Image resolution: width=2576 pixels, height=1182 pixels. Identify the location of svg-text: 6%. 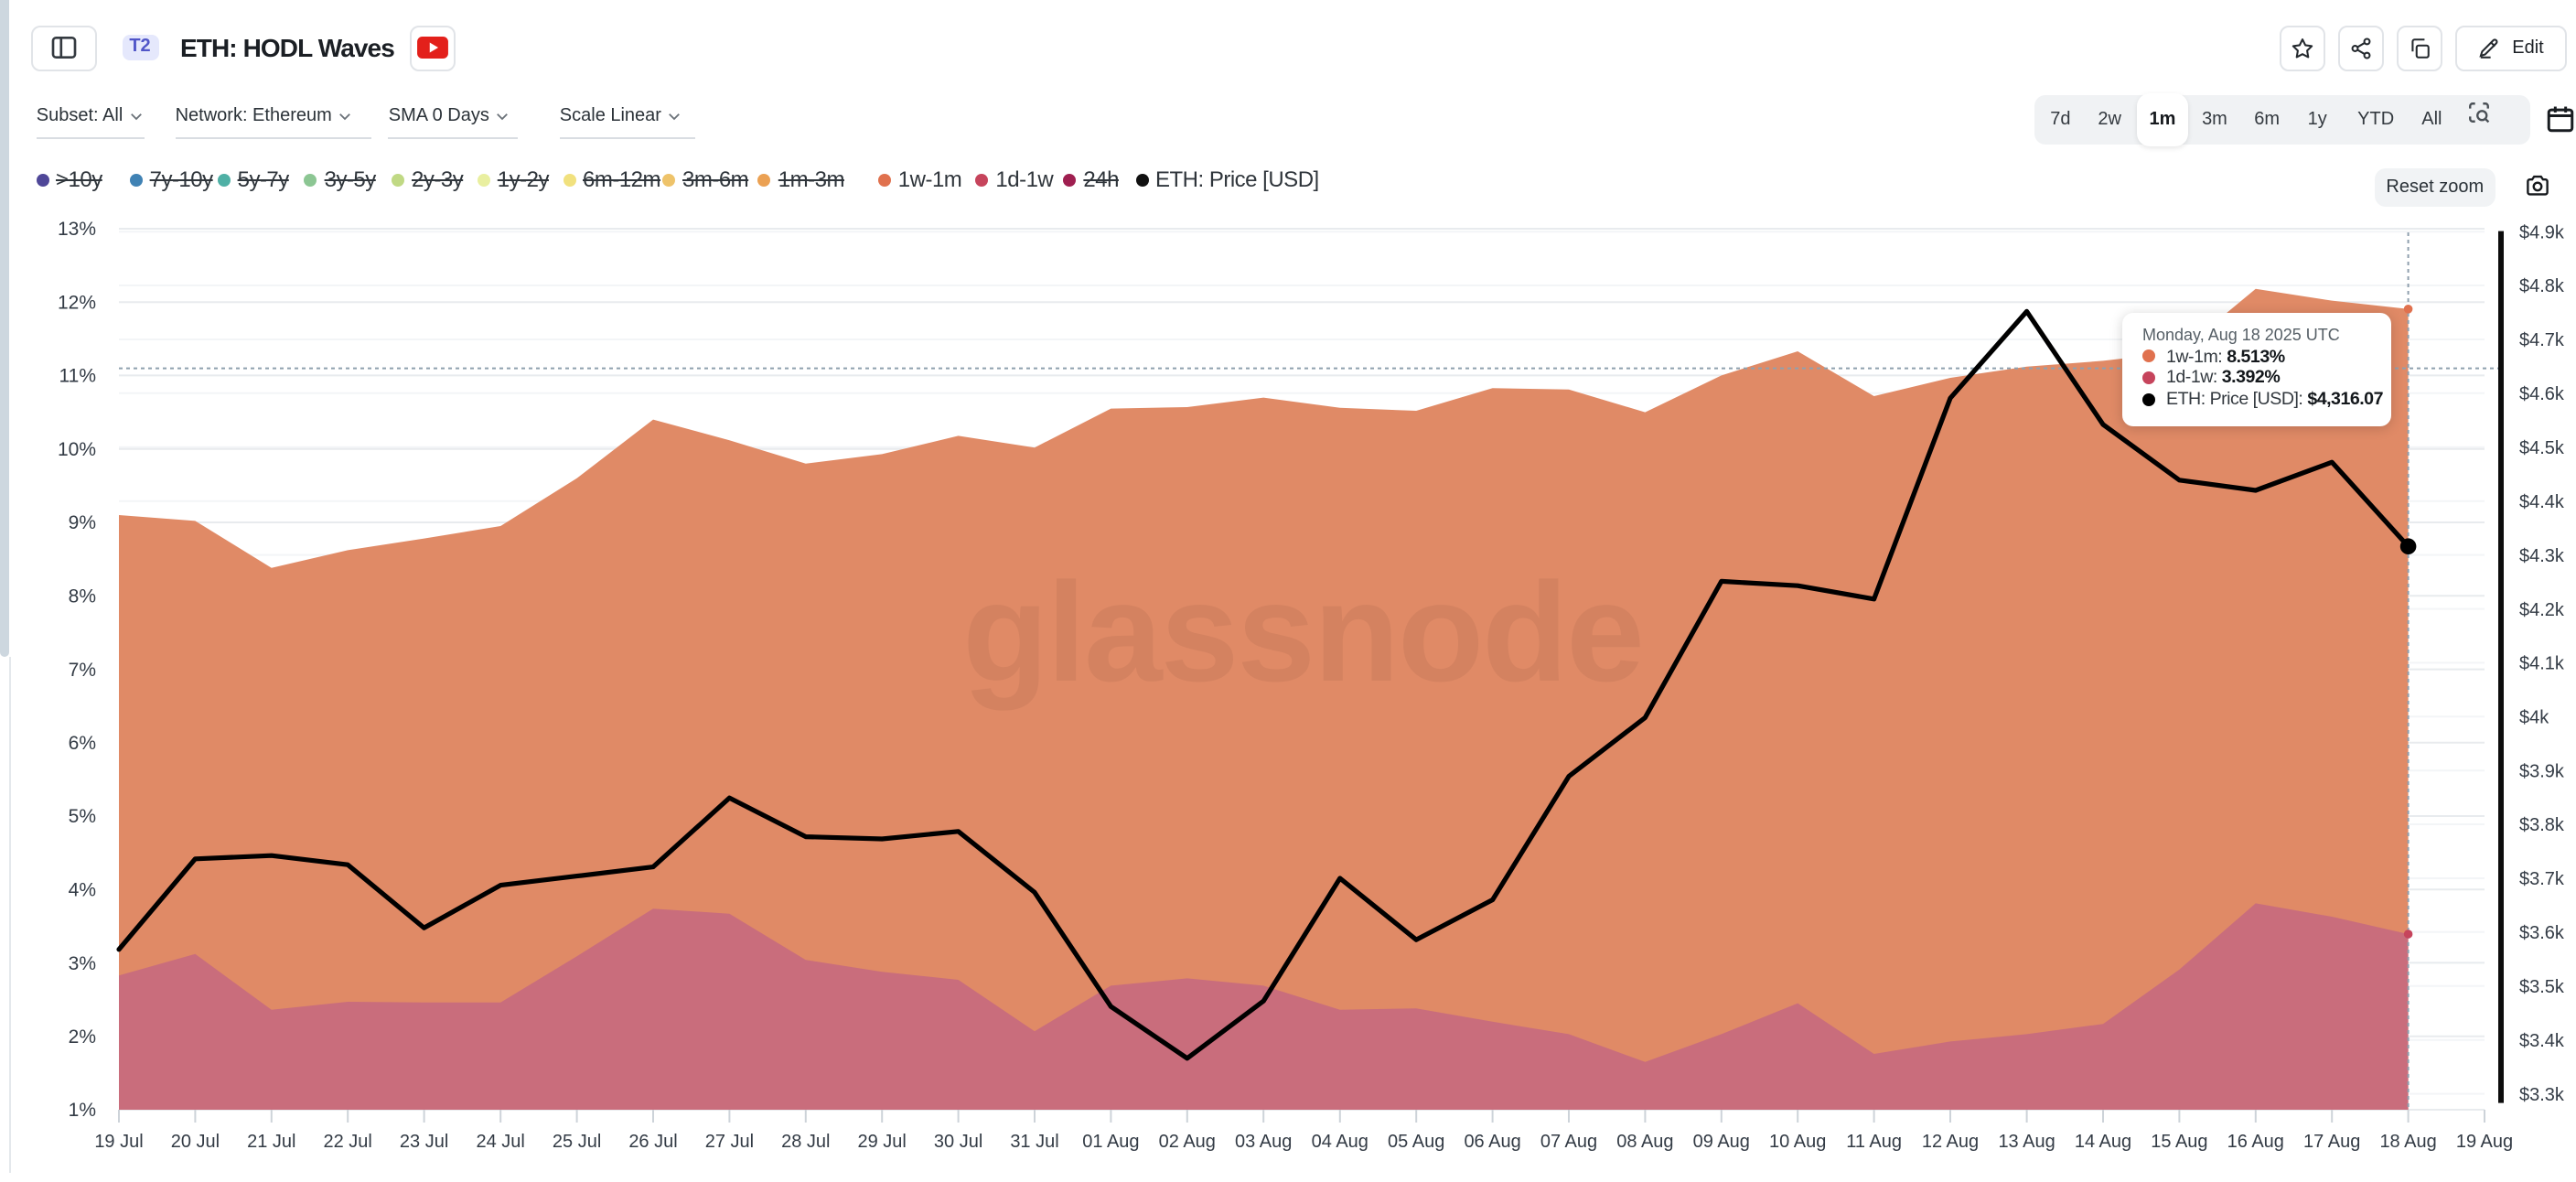
(83, 744).